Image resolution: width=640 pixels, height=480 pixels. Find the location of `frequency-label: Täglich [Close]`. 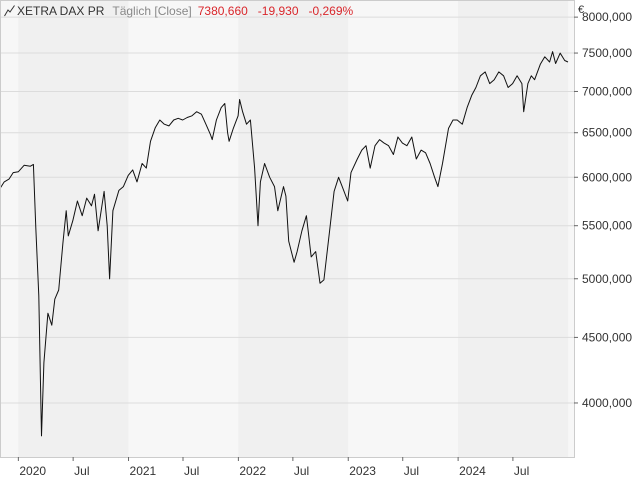

frequency-label: Täglich [Close] is located at coordinates (152, 11).